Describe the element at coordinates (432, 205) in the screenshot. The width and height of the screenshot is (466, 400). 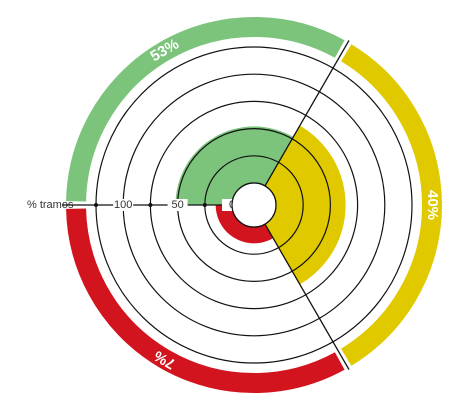
I see `ring-label: 40%` at that location.